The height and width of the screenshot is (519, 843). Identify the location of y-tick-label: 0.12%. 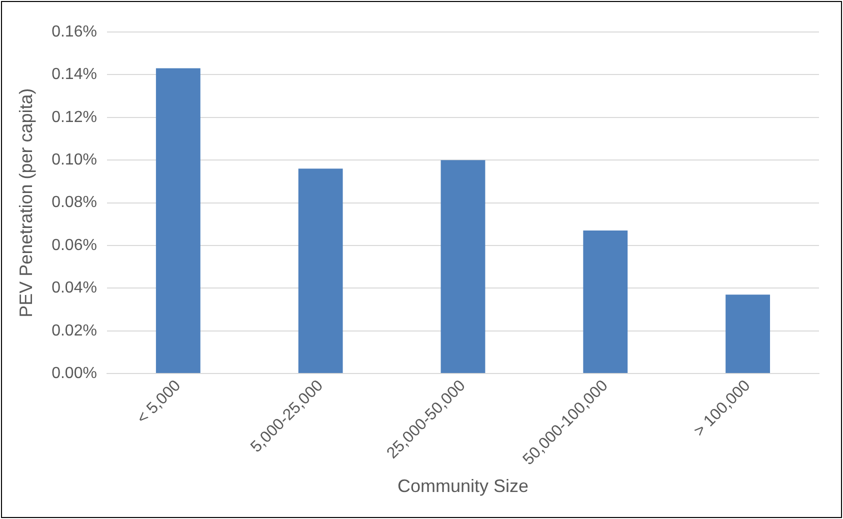
(74, 117).